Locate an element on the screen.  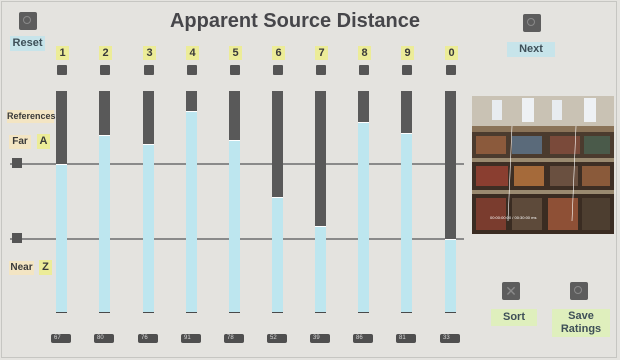
far-reference-handle is located at coordinates (17, 163).